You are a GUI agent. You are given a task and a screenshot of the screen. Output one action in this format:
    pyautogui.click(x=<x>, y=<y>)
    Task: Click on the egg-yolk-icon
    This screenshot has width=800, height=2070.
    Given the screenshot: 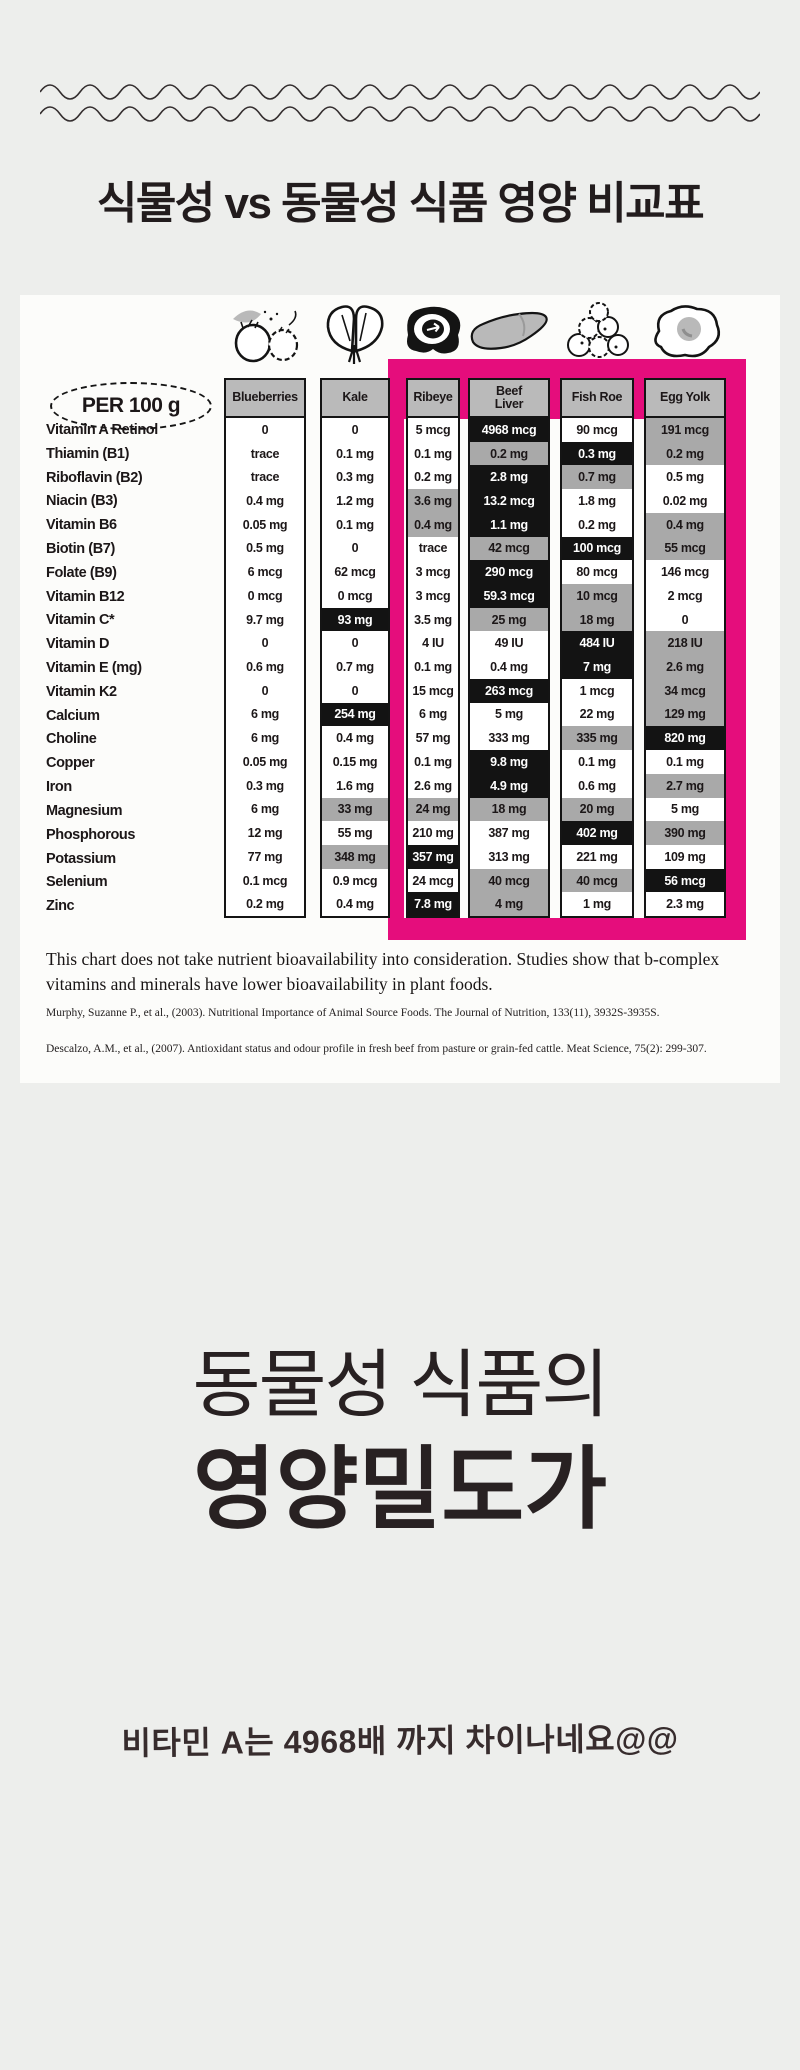 What is the action you would take?
    pyautogui.click(x=685, y=334)
    